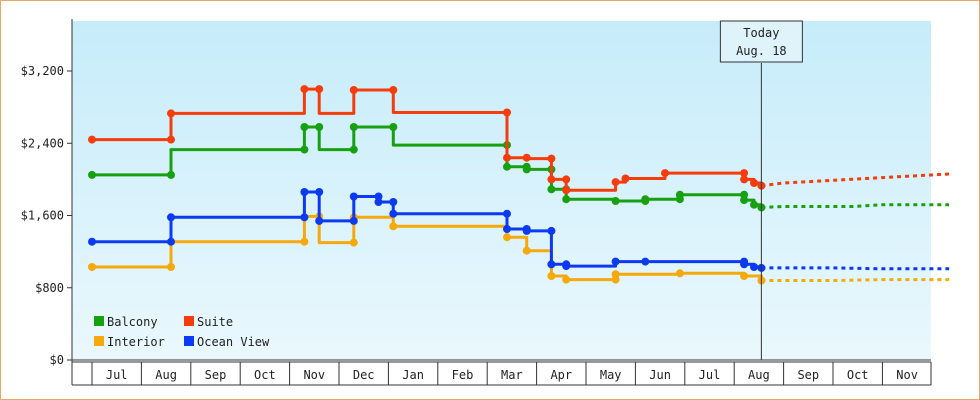  What do you see at coordinates (561, 375) in the screenshot?
I see `x-tick-label: Apr` at bounding box center [561, 375].